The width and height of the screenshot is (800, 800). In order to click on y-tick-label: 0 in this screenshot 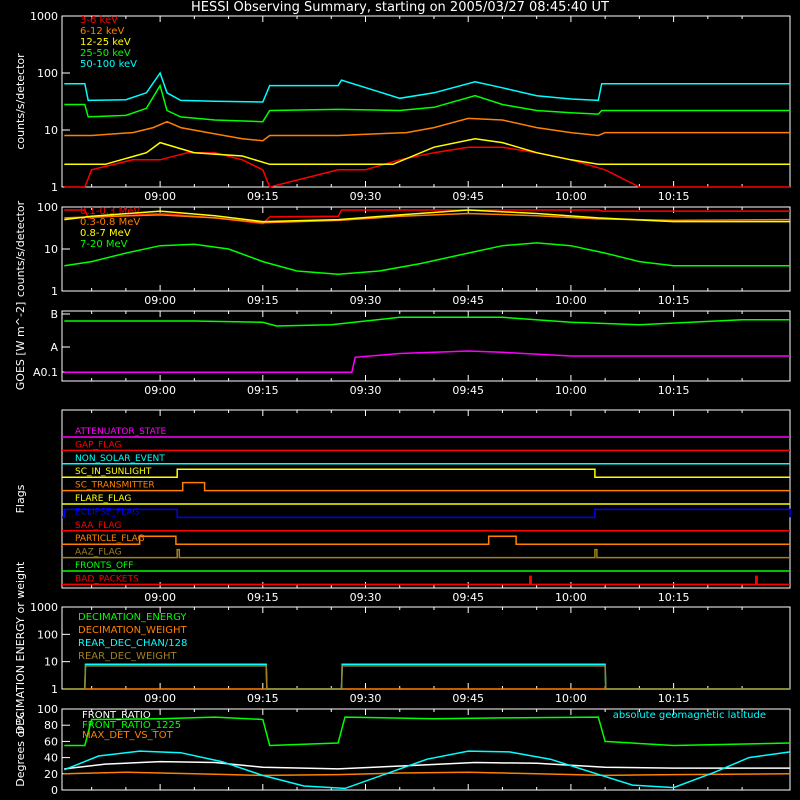, I will do `click(54, 790)`.